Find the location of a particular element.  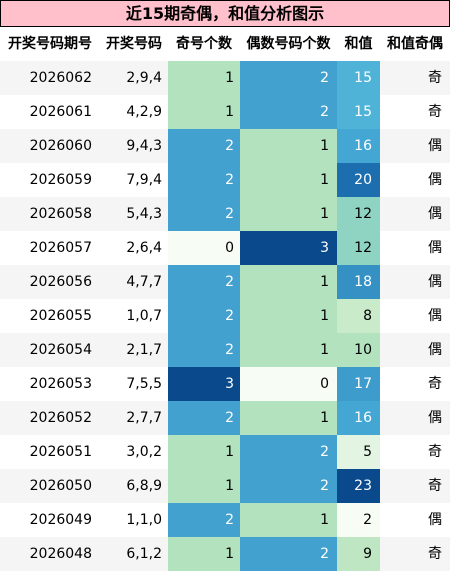

cell-sum: 20 is located at coordinates (358, 180).